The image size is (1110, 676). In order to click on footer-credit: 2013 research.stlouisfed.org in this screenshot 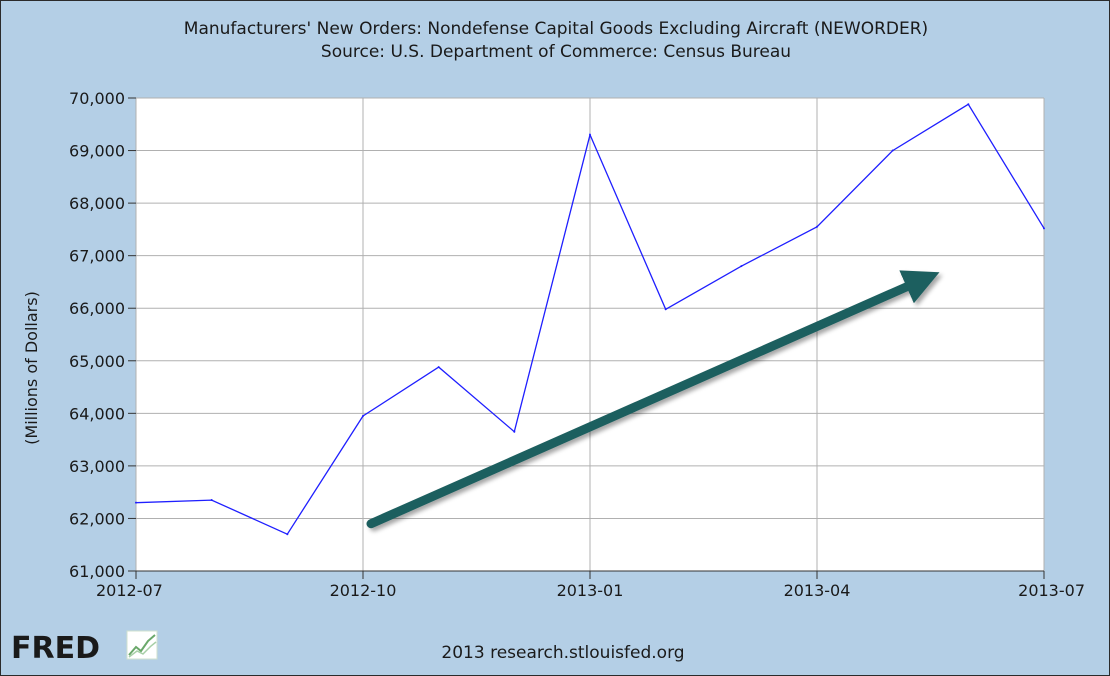, I will do `click(562, 653)`.